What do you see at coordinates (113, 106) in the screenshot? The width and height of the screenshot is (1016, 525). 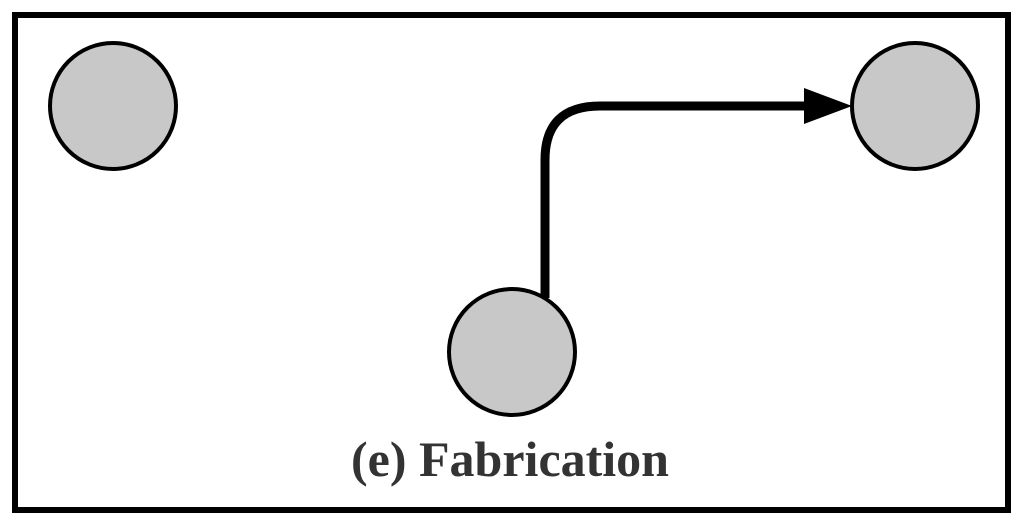 I see `node-top-left` at bounding box center [113, 106].